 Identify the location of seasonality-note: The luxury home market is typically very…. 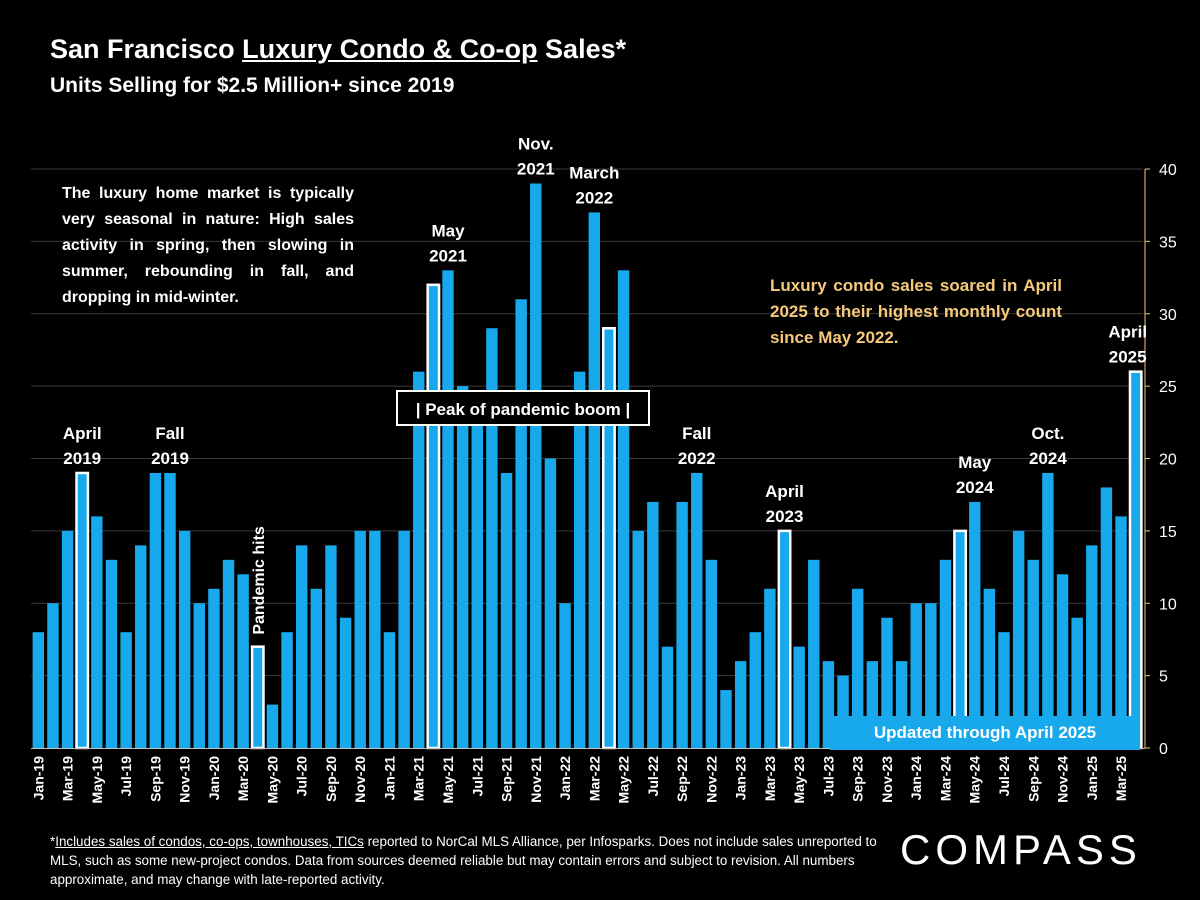
(208, 245).